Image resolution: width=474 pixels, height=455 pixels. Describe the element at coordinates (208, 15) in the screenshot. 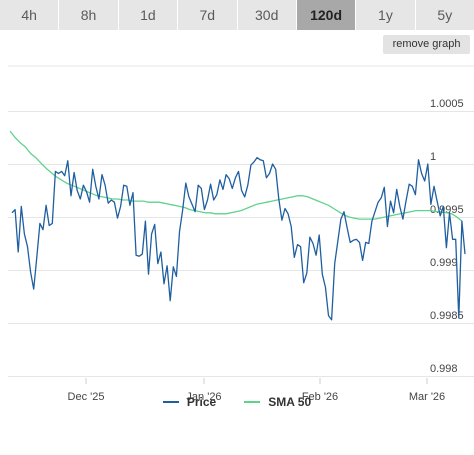

I see `range-tab-7d: 7d` at that location.